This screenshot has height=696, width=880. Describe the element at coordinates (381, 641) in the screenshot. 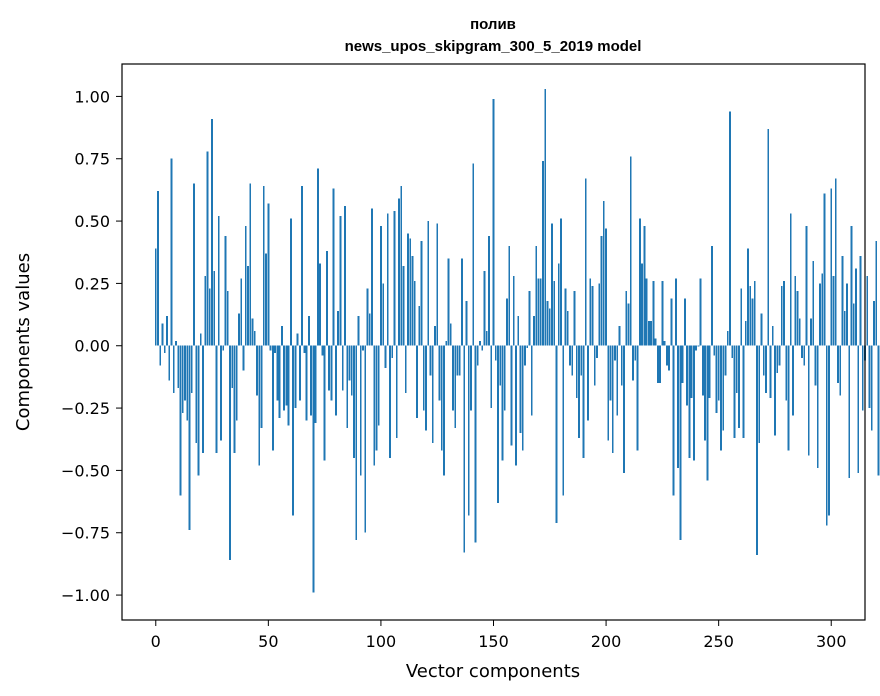

I see `x-tick-label: 100` at that location.